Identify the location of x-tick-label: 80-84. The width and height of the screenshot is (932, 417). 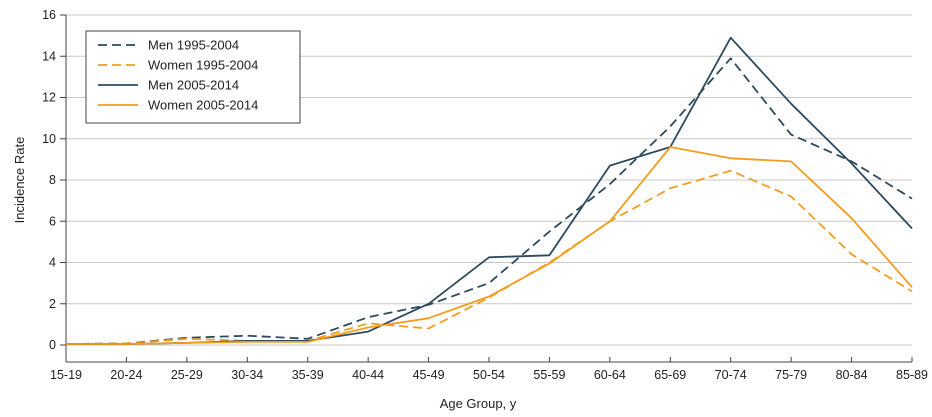
(852, 375).